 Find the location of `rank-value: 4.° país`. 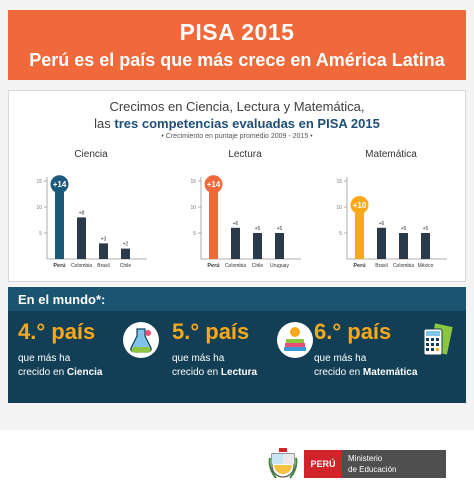

rank-value: 4.° país is located at coordinates (57, 331).